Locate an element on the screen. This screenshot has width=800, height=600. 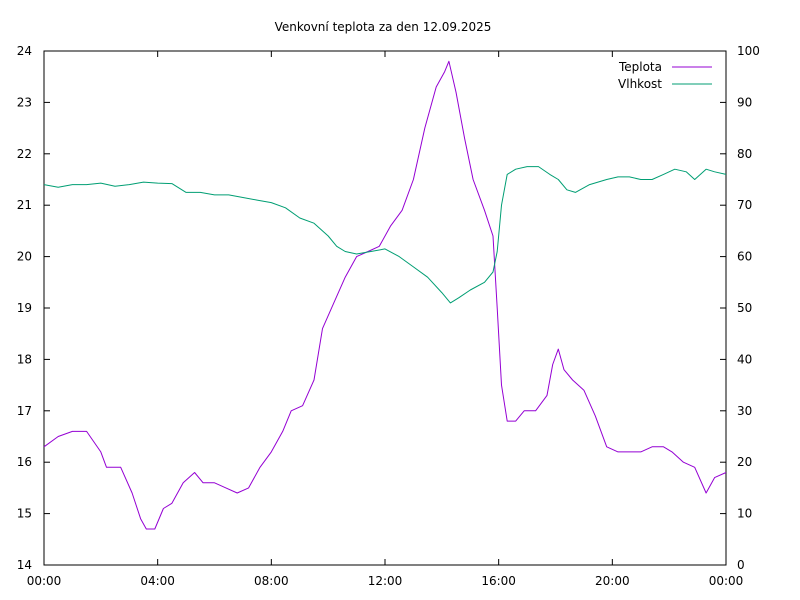
y2-tick-label-5: 50 is located at coordinates (744, 308).